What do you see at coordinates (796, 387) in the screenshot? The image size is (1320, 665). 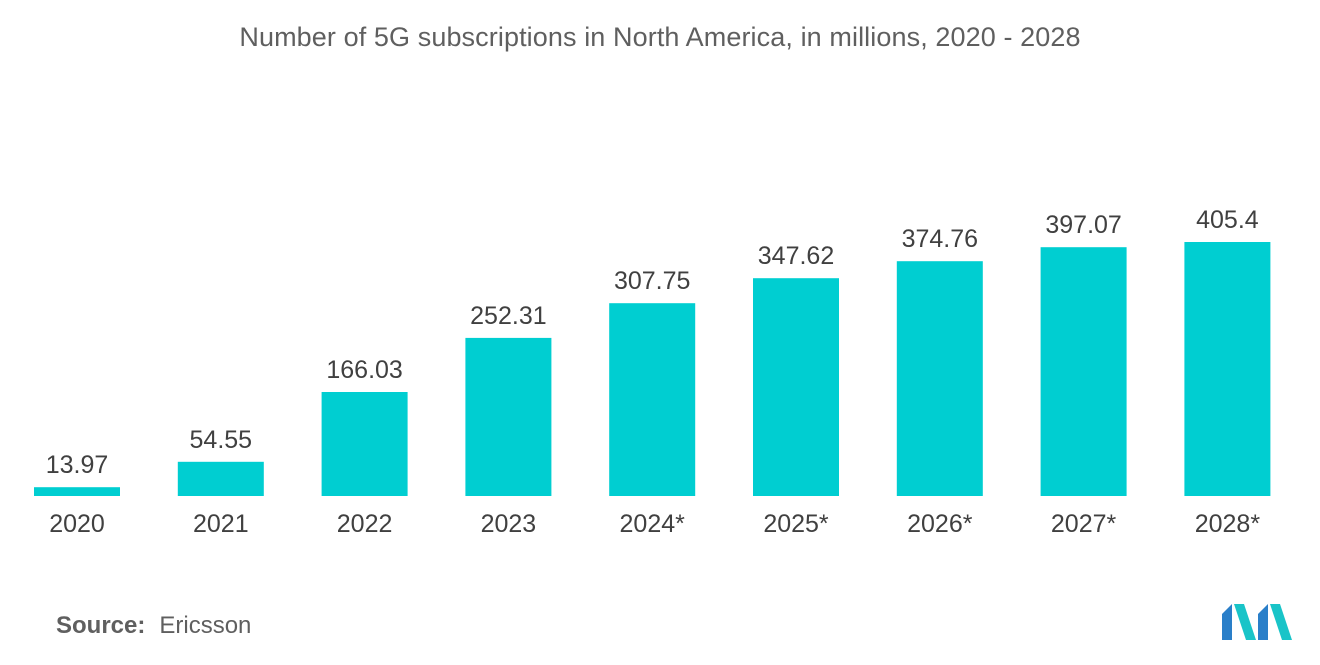 I see `bar-2025-forecast` at bounding box center [796, 387].